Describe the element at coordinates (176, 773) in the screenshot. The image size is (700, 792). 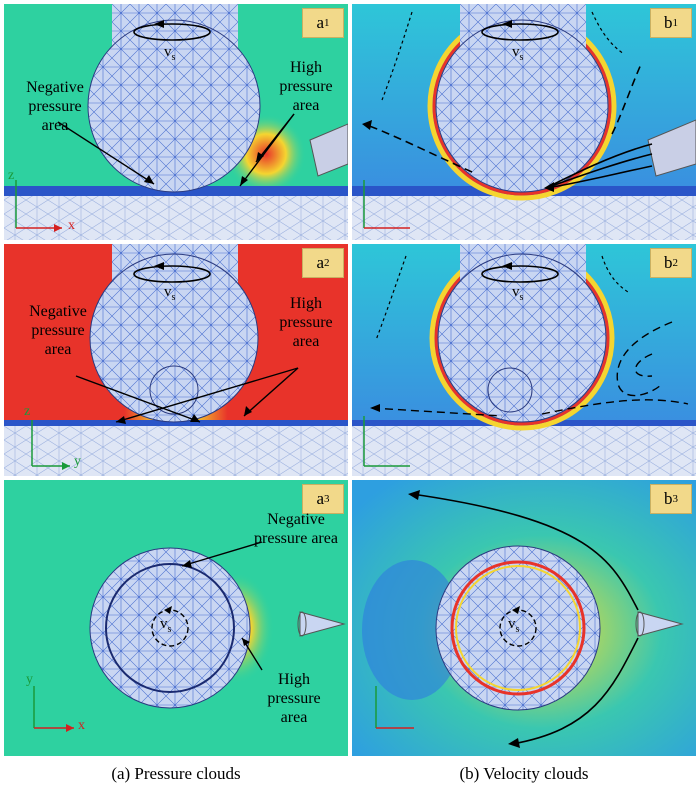
I see `caption-left: (a) Pressure clouds` at that location.